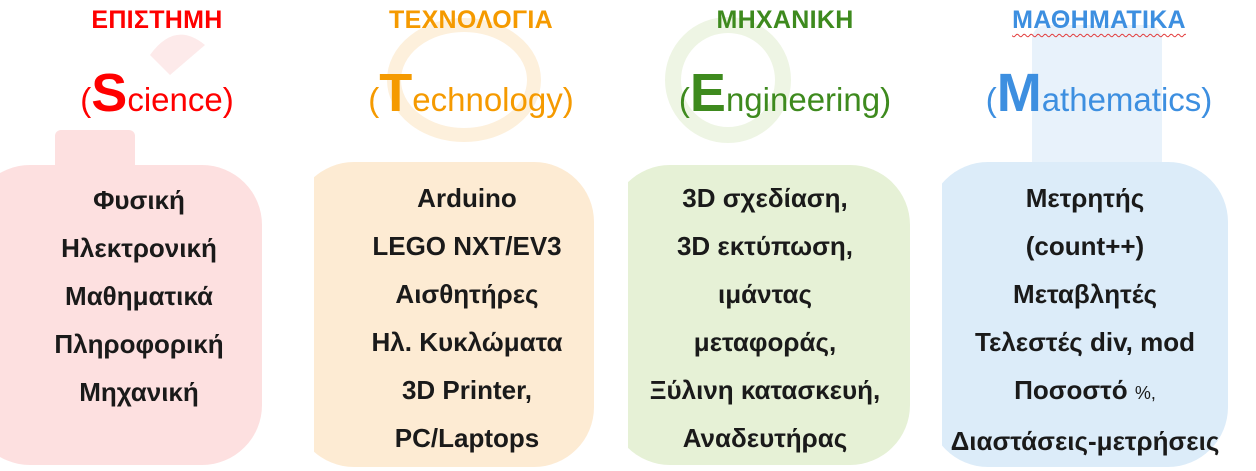 The image size is (1256, 471). Describe the element at coordinates (467, 438) in the screenshot. I see `list-item: PC/Laptops` at that location.